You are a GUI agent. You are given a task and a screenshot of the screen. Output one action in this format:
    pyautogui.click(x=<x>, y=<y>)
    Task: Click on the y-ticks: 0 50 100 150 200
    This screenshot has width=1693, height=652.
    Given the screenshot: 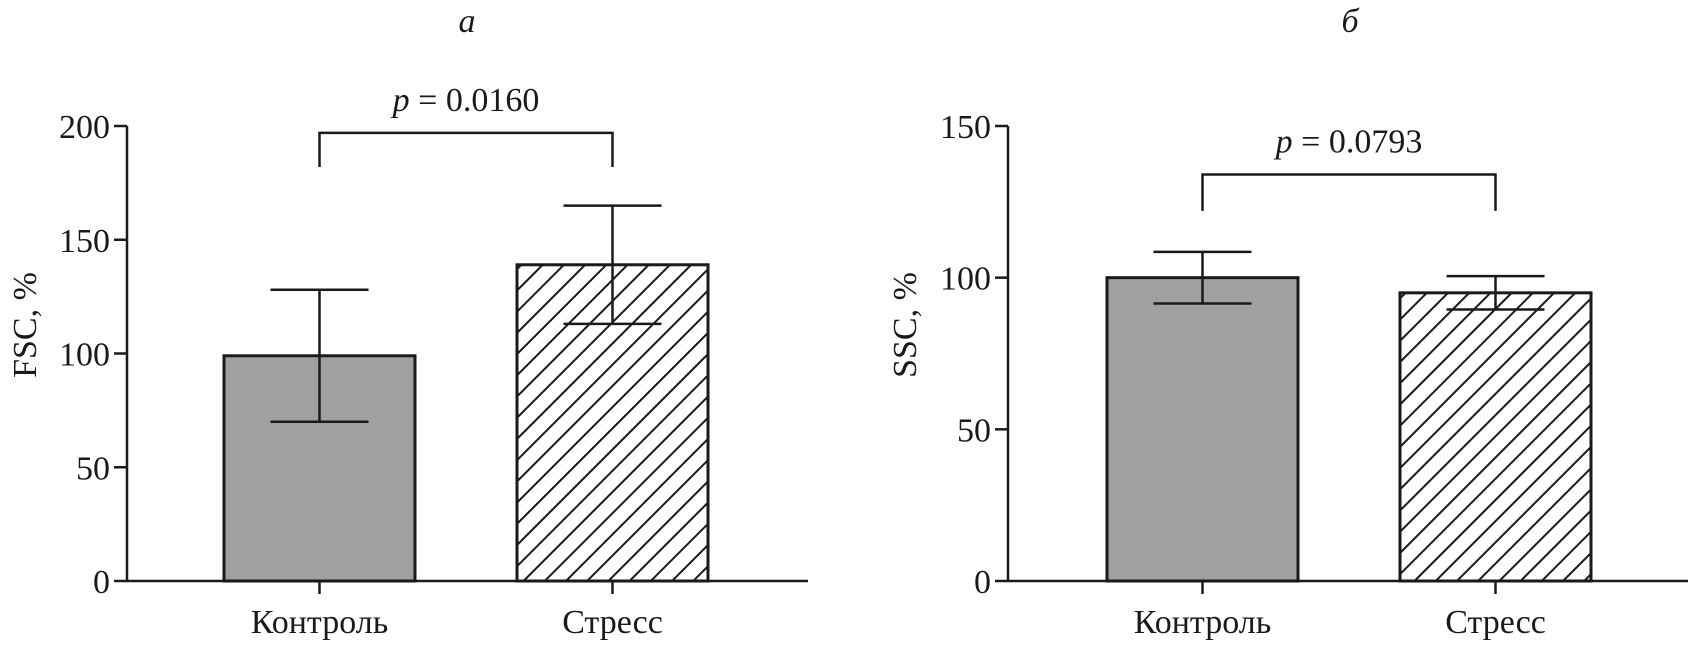 What is the action you would take?
    pyautogui.click(x=93, y=355)
    